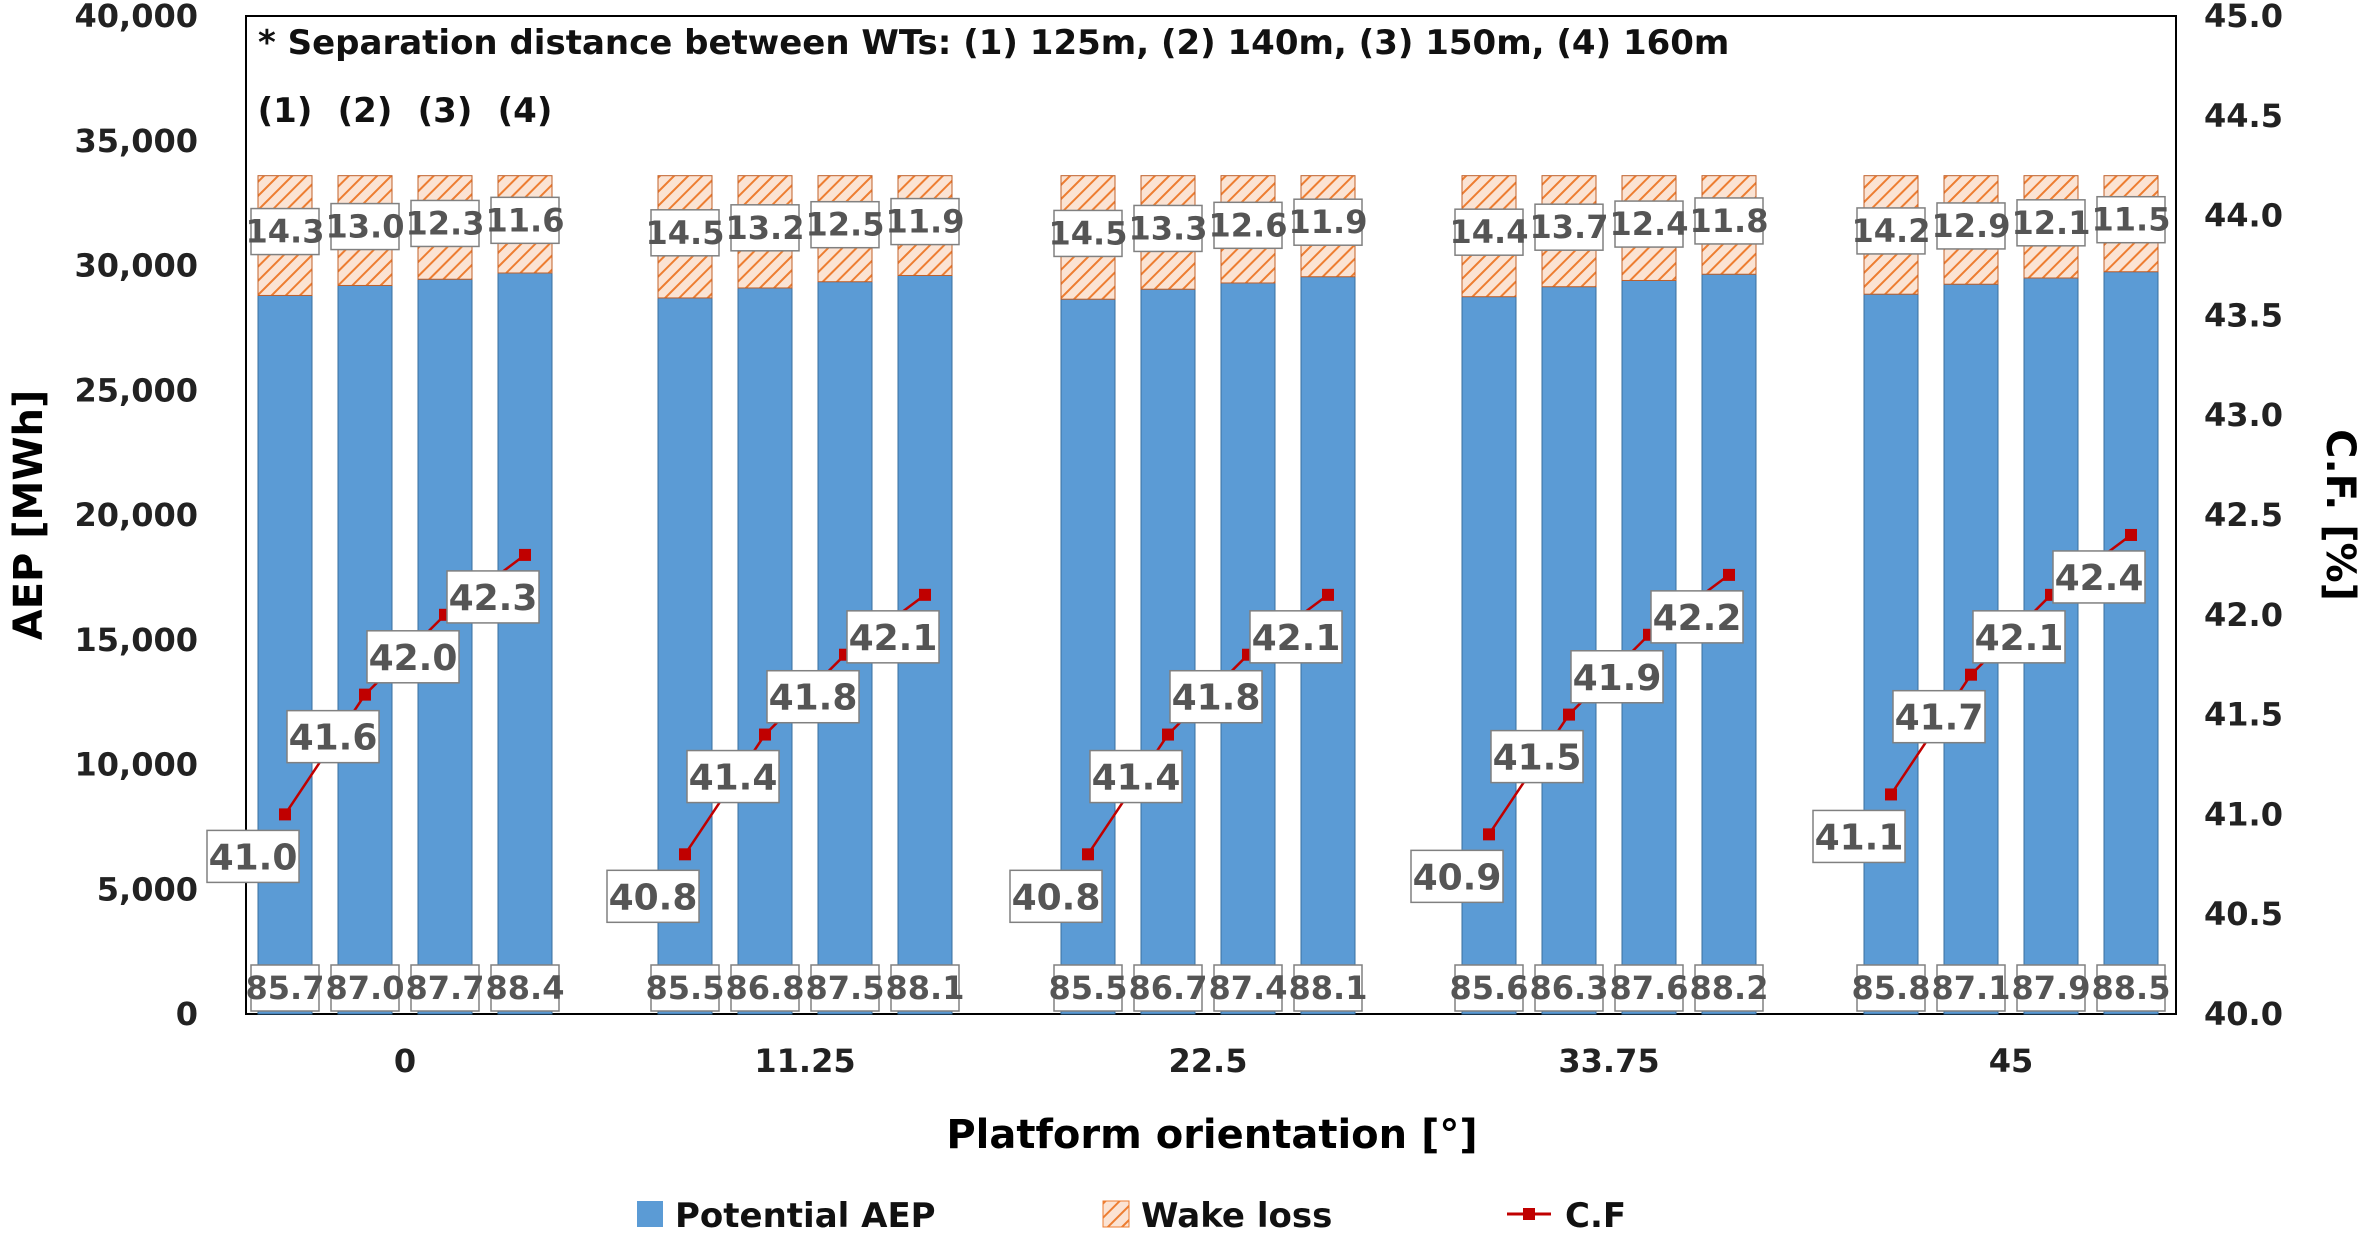 This screenshot has height=1233, width=2362. I want to click on y-tick-label-left: 40,000, so click(136, 17).